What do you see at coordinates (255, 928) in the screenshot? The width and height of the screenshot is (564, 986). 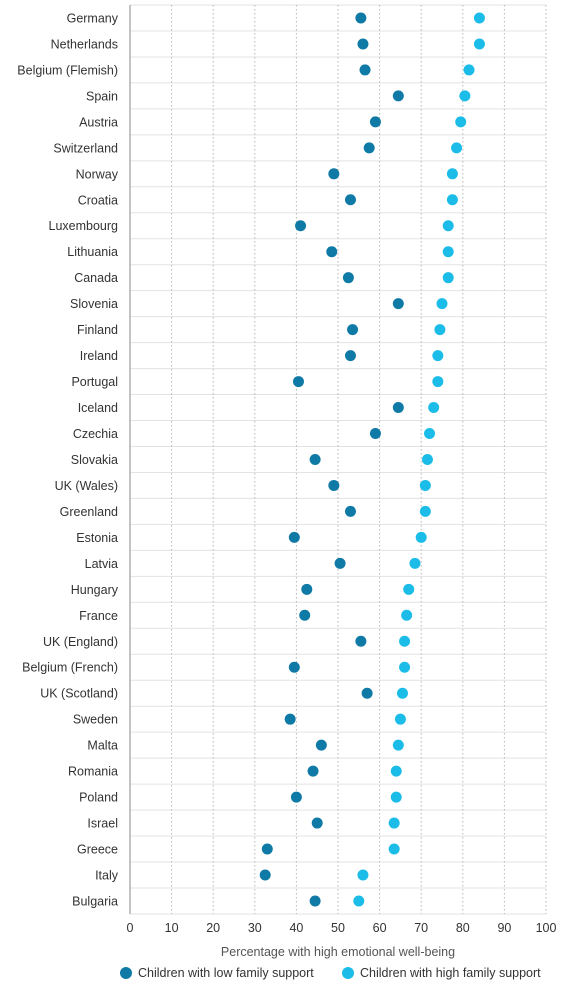 I see `x-tick-label: 30` at bounding box center [255, 928].